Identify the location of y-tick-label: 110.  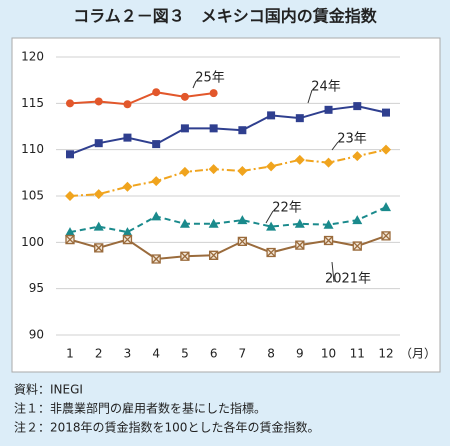
(32, 149).